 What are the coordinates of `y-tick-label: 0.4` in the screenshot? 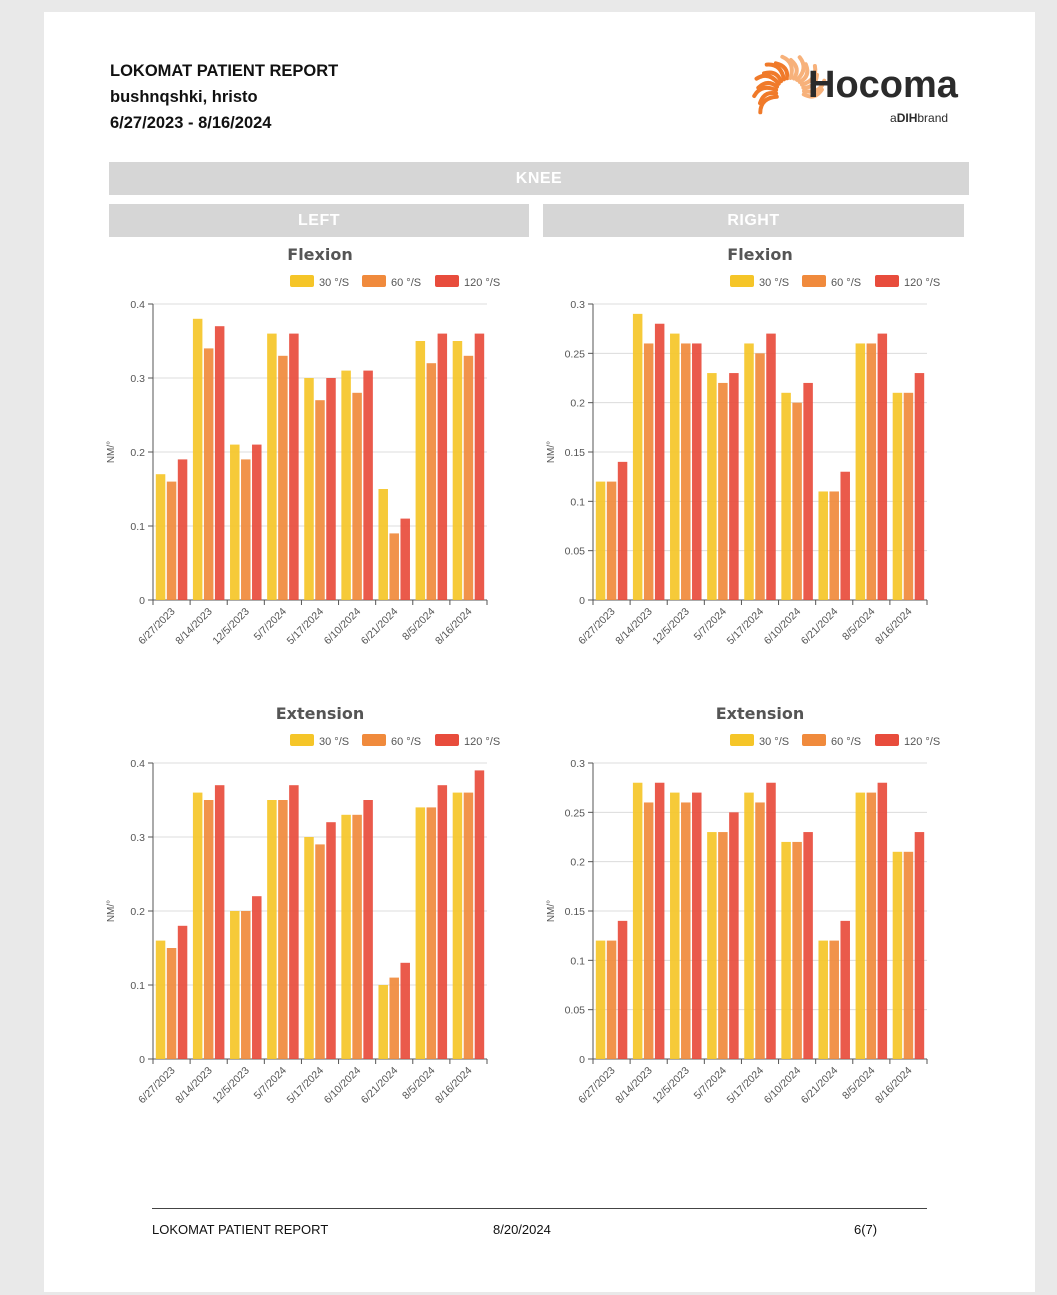 It's located at (137, 764).